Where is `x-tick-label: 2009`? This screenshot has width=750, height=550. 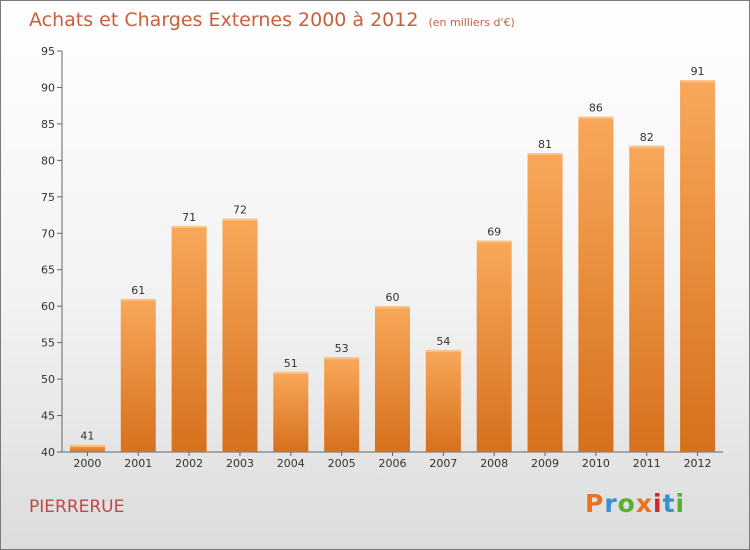 x-tick-label: 2009 is located at coordinates (545, 463).